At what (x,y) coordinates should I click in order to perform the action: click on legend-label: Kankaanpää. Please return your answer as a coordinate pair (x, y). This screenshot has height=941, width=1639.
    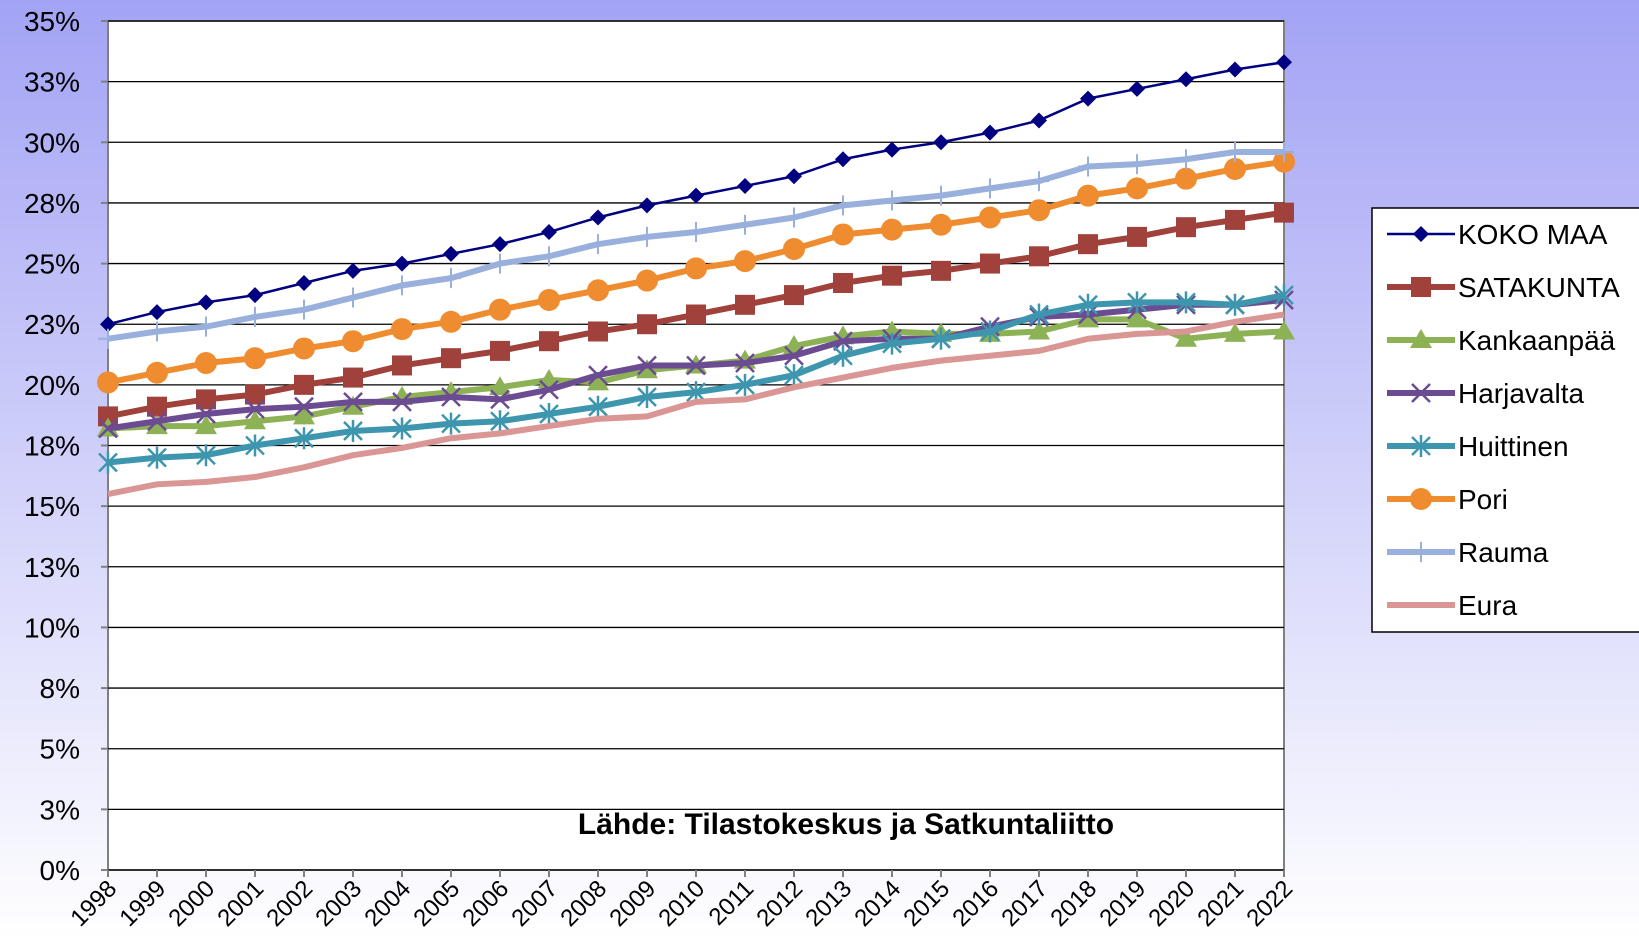
    Looking at the image, I should click on (1537, 340).